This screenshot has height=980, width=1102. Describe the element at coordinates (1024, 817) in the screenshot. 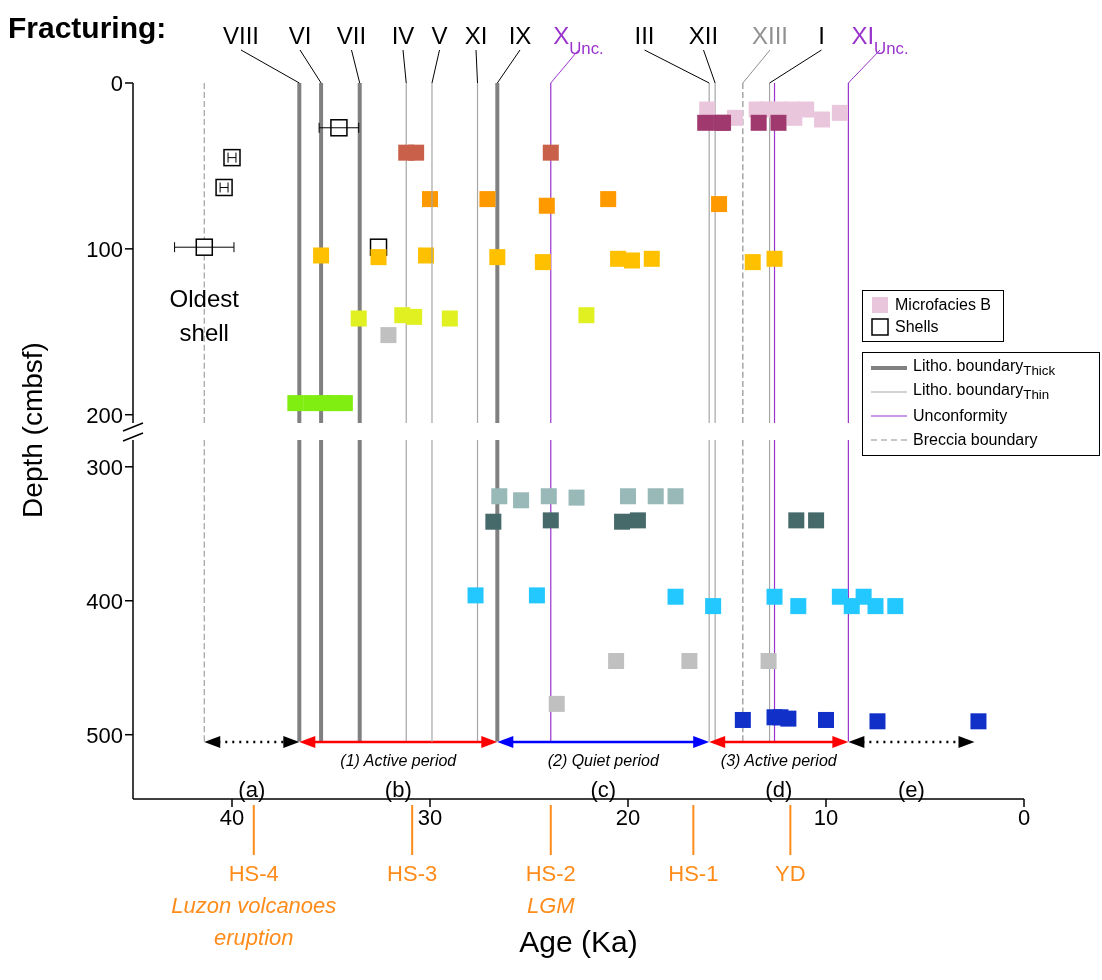

I see `x-tick-label: 0` at that location.